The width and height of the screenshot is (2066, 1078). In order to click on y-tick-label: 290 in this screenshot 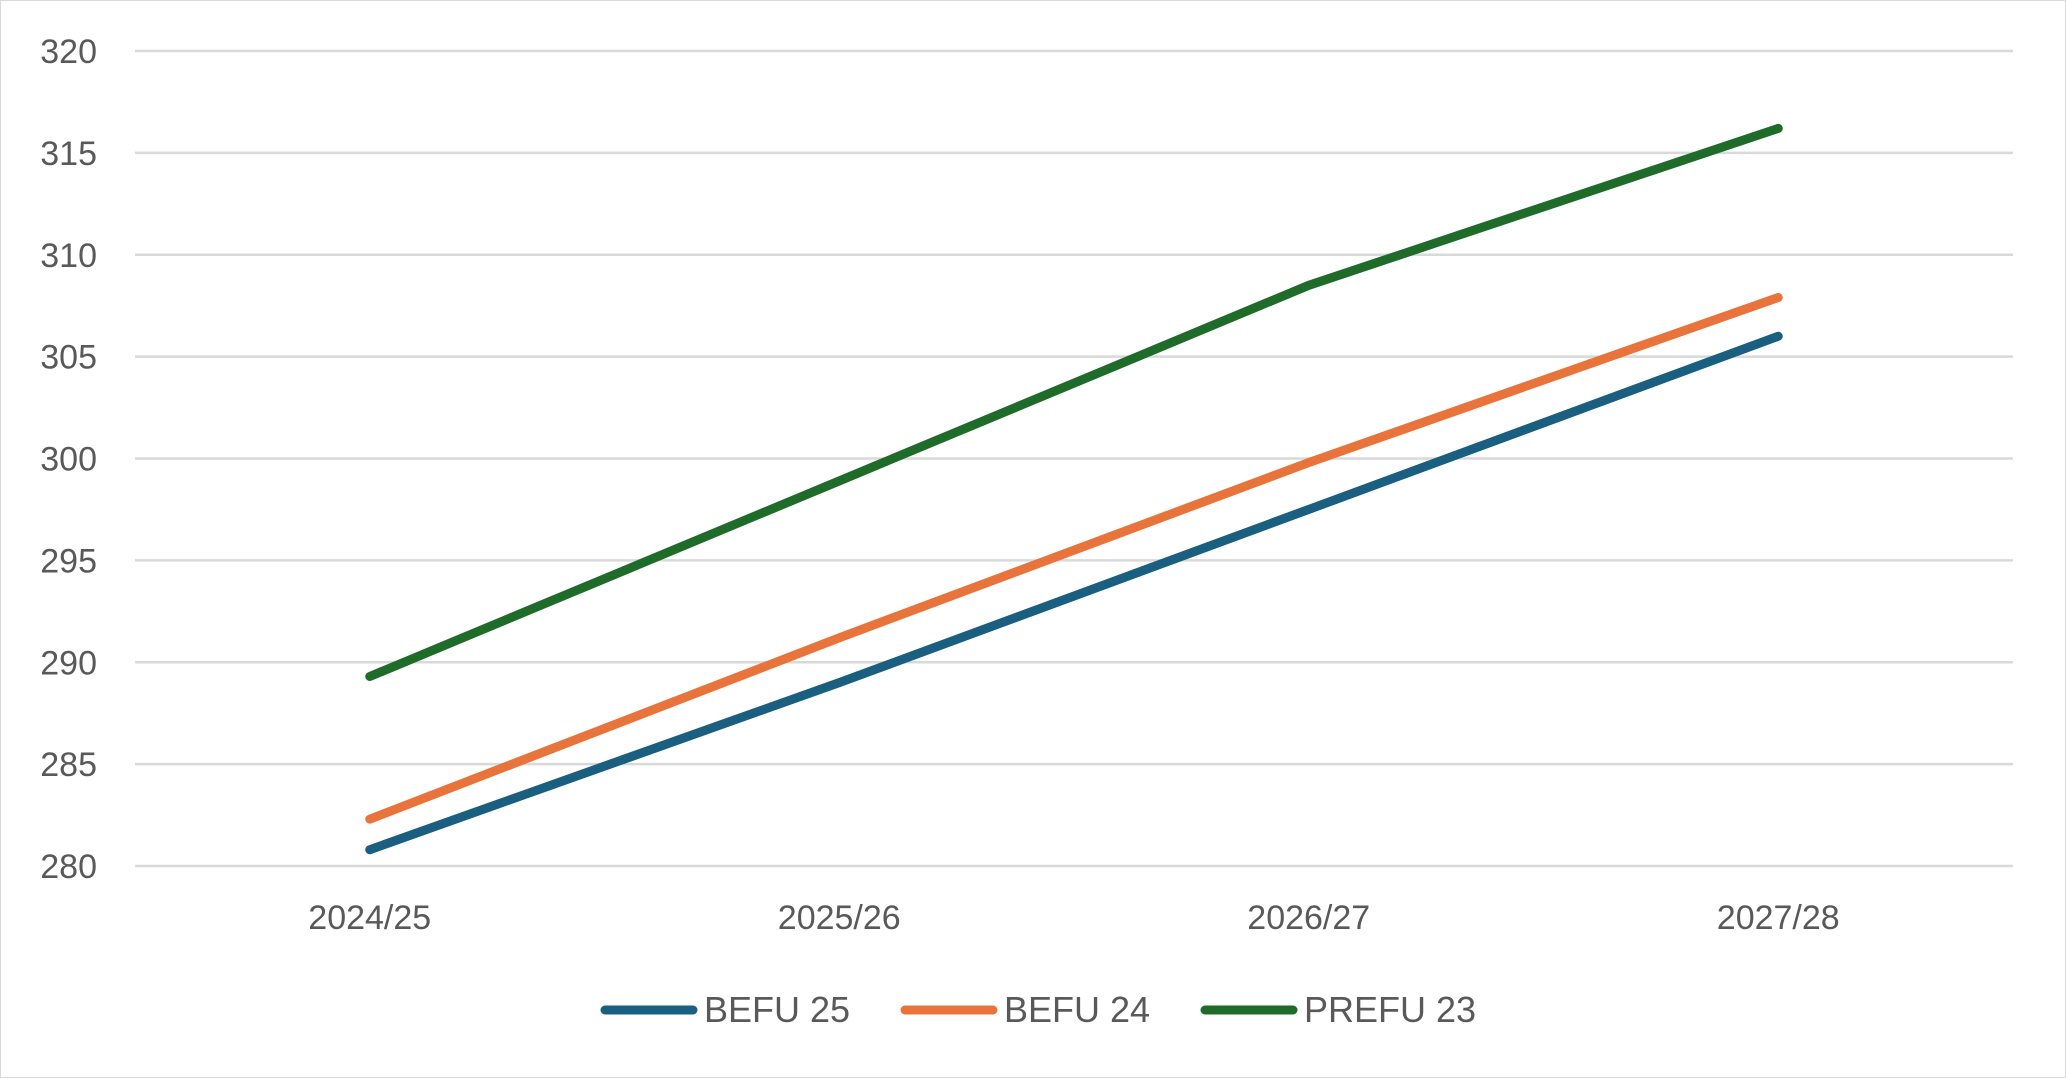, I will do `click(68, 663)`.